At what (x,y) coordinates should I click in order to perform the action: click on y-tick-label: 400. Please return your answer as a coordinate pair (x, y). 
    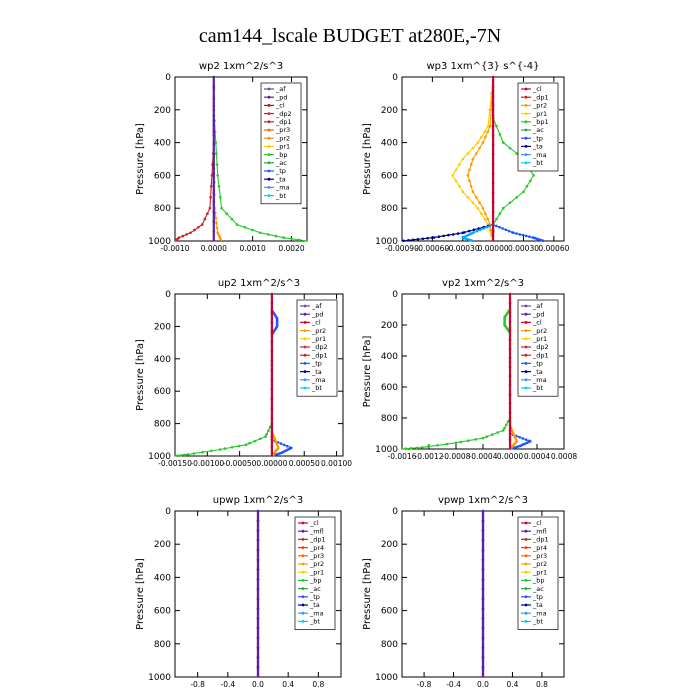
    Looking at the image, I should click on (389, 578).